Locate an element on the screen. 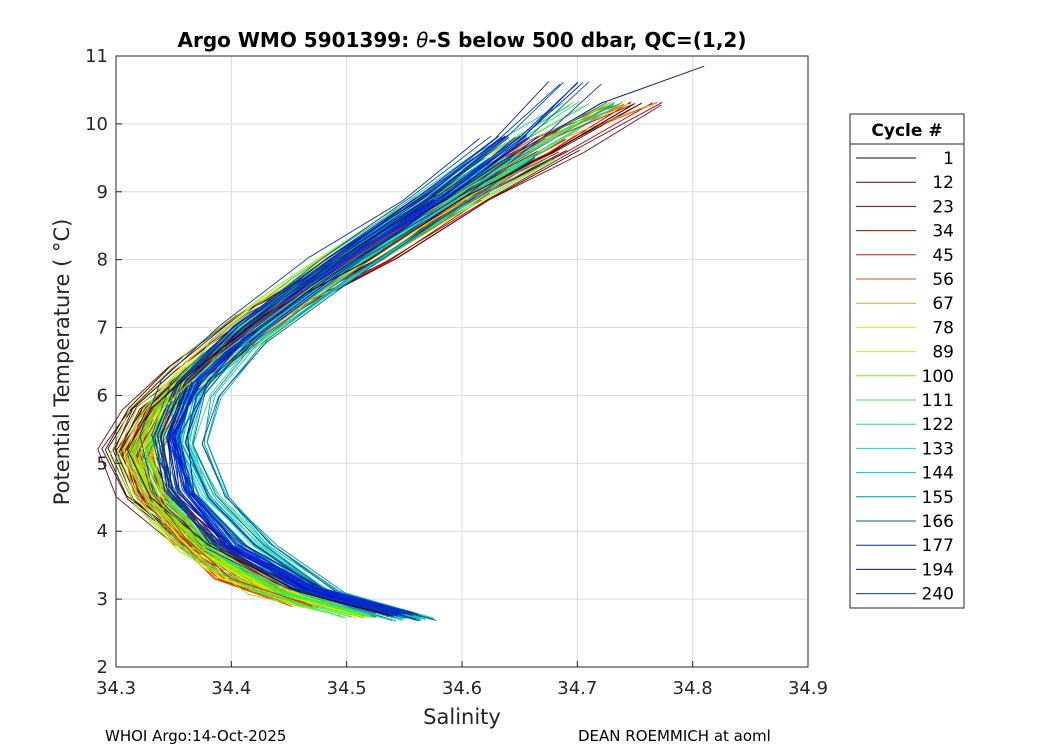 The image size is (1050, 750). y-tick-label: 5 is located at coordinates (102, 463).